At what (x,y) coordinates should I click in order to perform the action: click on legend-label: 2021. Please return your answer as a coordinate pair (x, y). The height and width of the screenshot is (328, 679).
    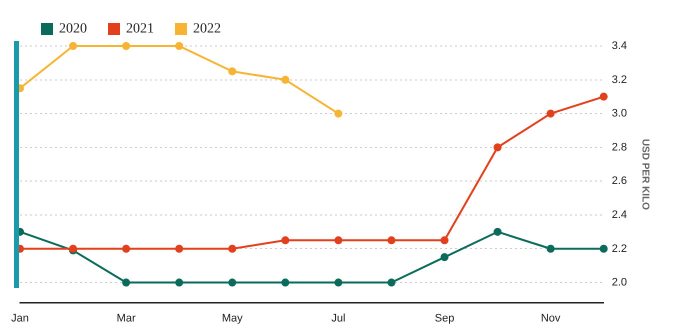
    Looking at the image, I should click on (140, 29).